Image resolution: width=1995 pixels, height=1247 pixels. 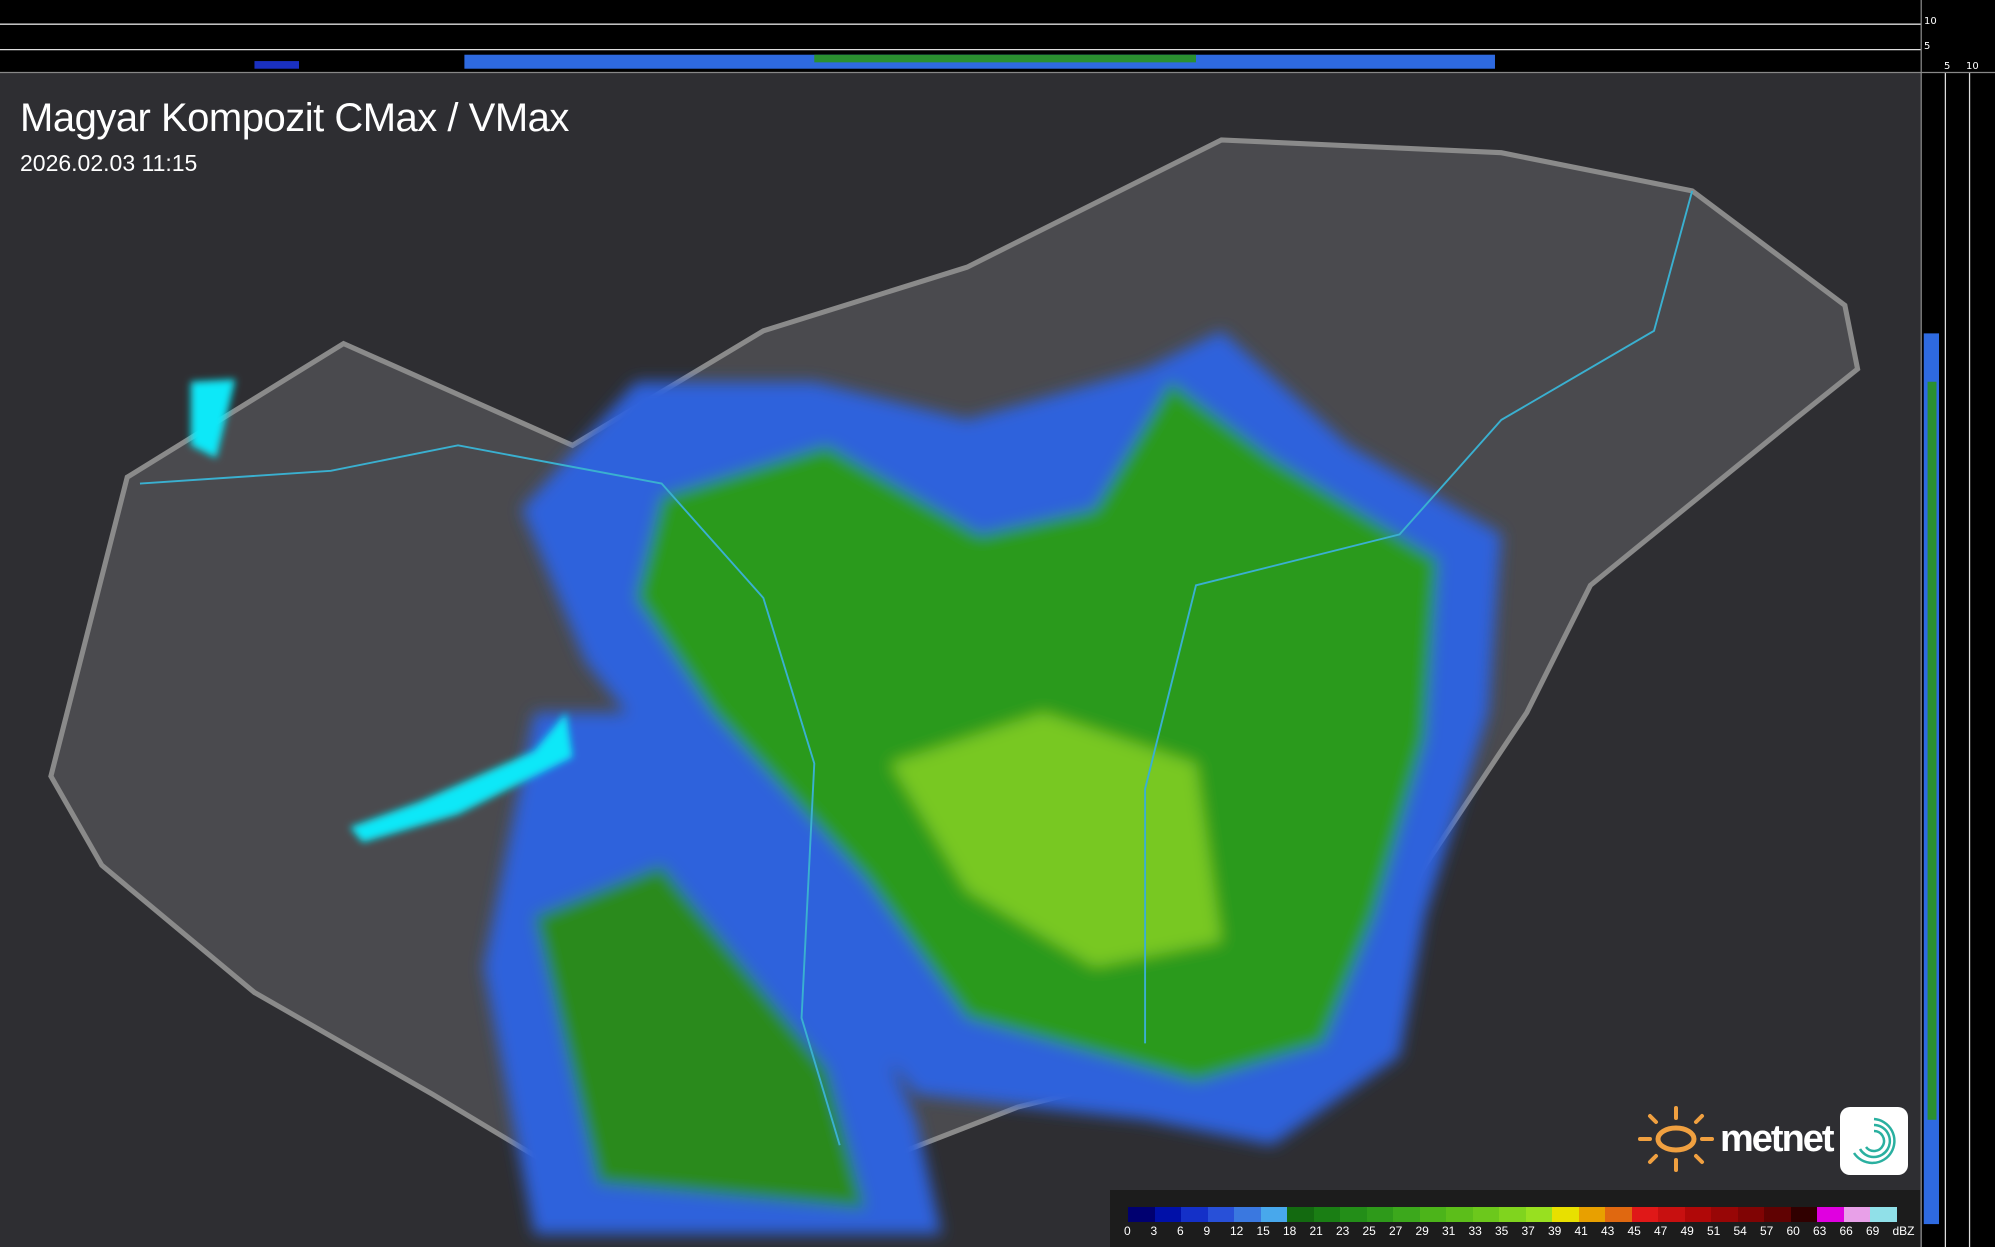 What do you see at coordinates (1661, 1231) in the screenshot?
I see `legend-label: 47` at bounding box center [1661, 1231].